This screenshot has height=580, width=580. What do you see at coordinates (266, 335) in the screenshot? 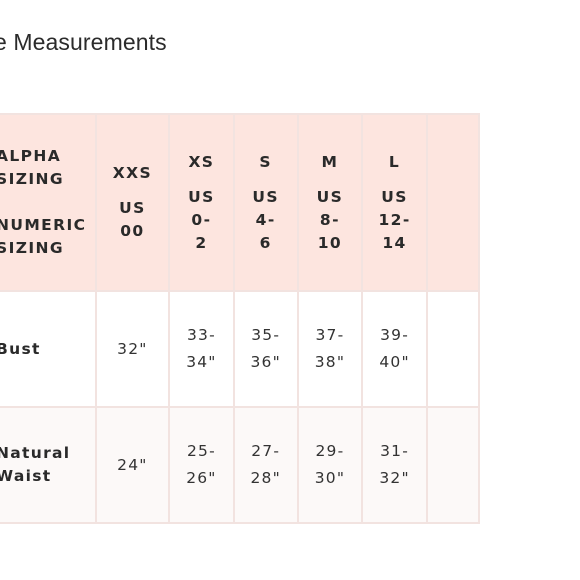
I see `measurement-value: 35-` at bounding box center [266, 335].